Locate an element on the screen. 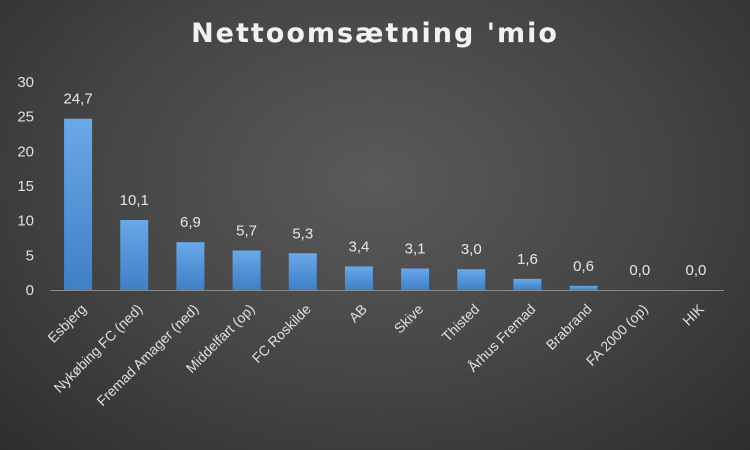 The height and width of the screenshot is (450, 750). data-label: 5,3 is located at coordinates (302, 233).